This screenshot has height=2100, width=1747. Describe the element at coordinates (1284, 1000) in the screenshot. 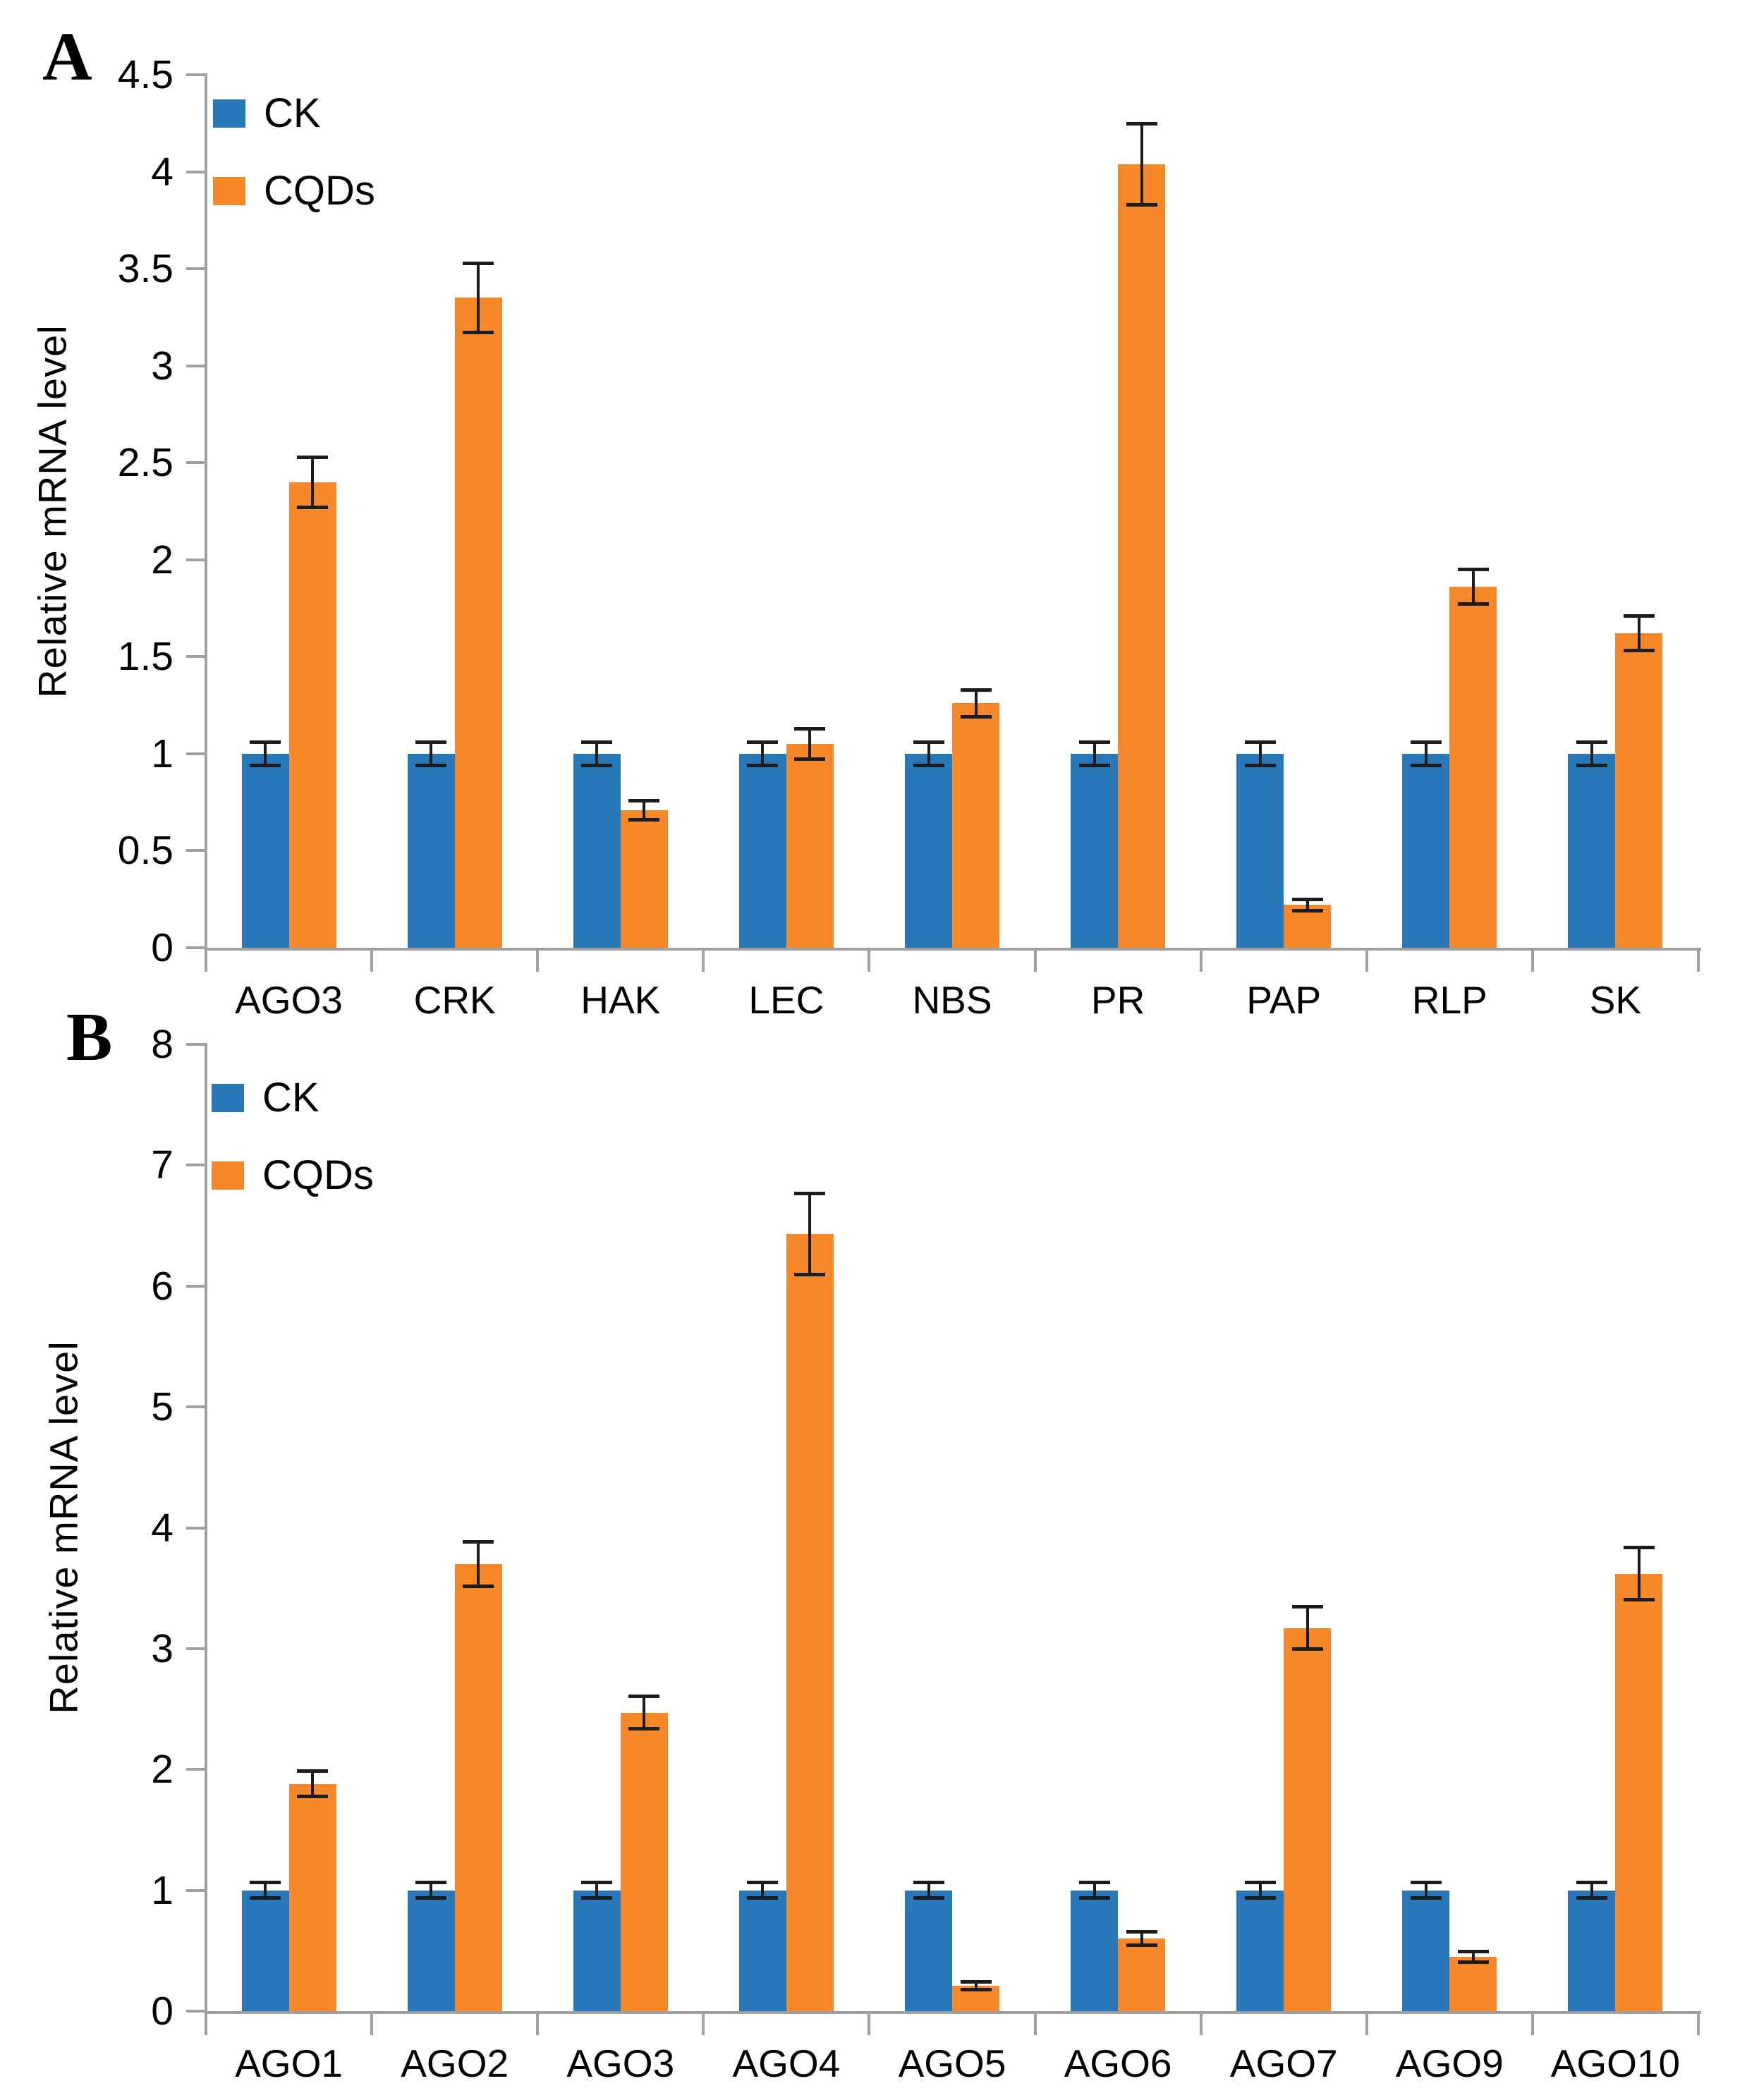

I see `x-category-label: PAP` at that location.